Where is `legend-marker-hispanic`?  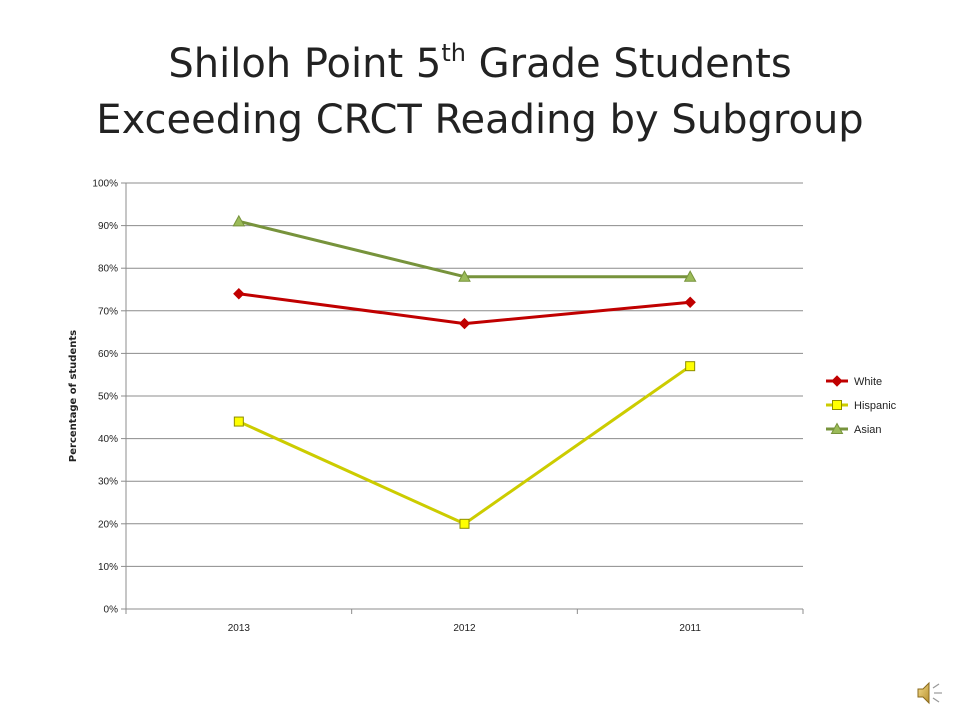
legend-marker-hispanic is located at coordinates (837, 405).